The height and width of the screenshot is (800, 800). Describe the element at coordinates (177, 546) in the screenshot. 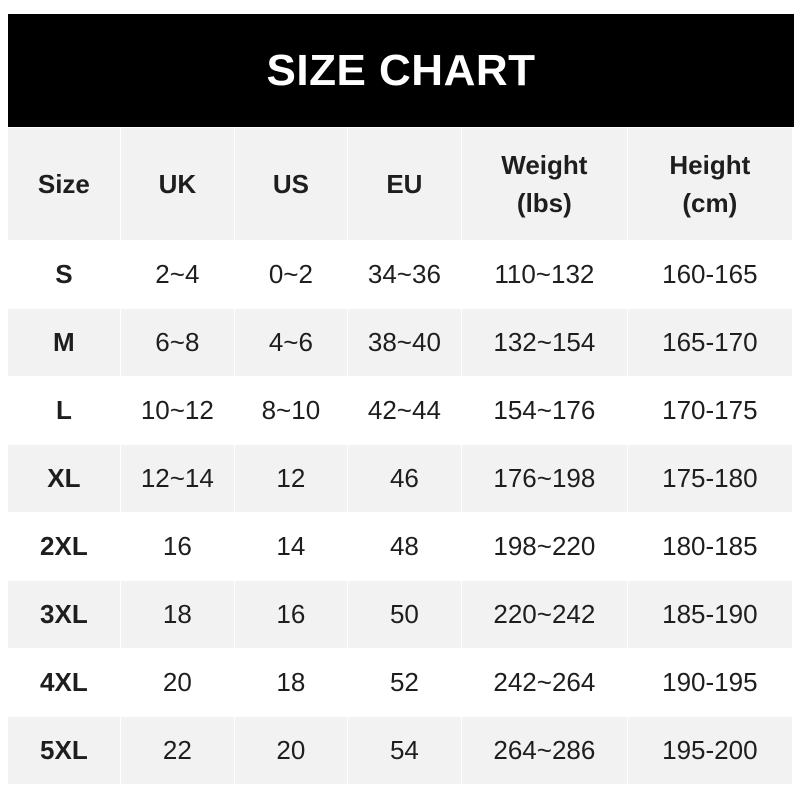

I see `cell-uk: 16` at that location.